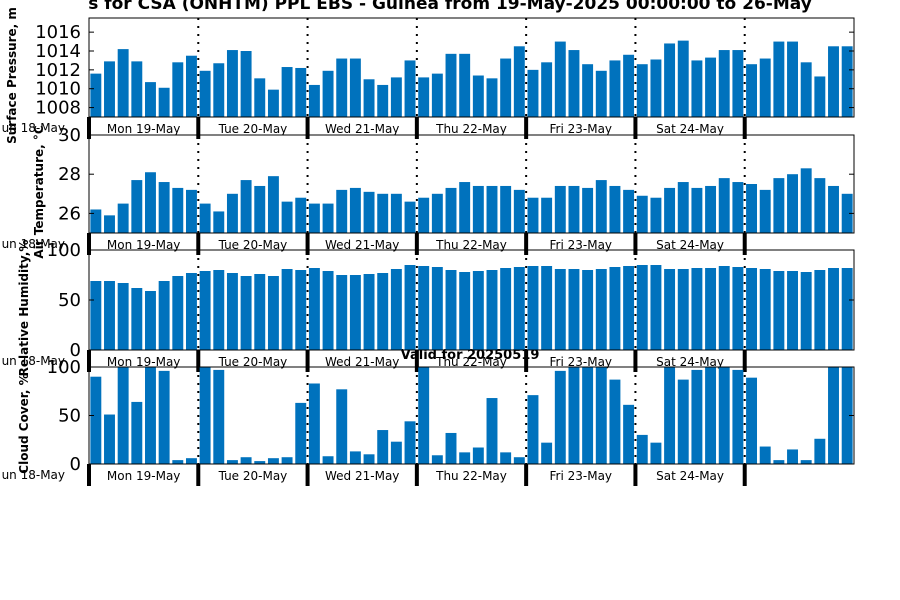 The height and width of the screenshot is (600, 900). What do you see at coordinates (58, 70) in the screenshot?
I see `y-tick-label: 1012` at bounding box center [58, 70].